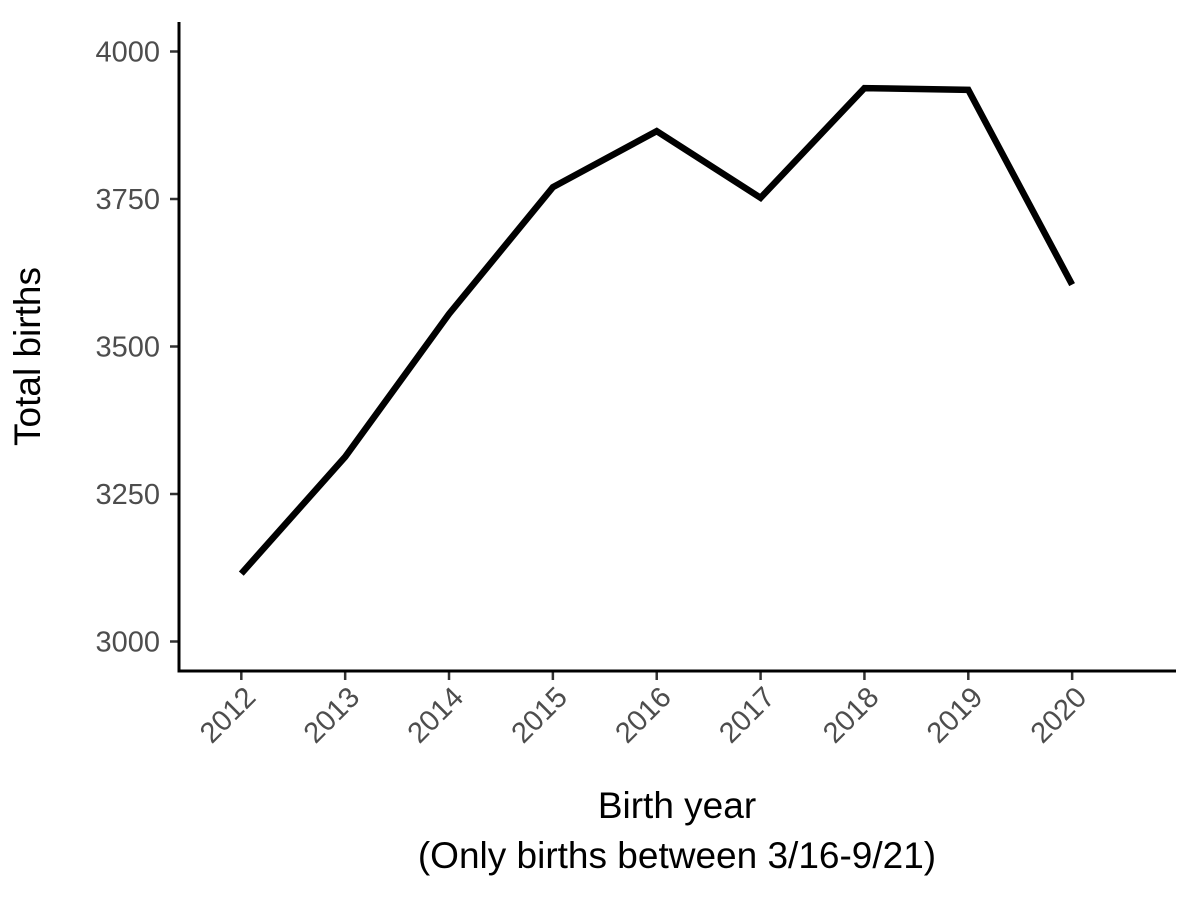 The width and height of the screenshot is (1200, 900). Describe the element at coordinates (127, 348) in the screenshot. I see `y-tick-label: 3500` at that location.